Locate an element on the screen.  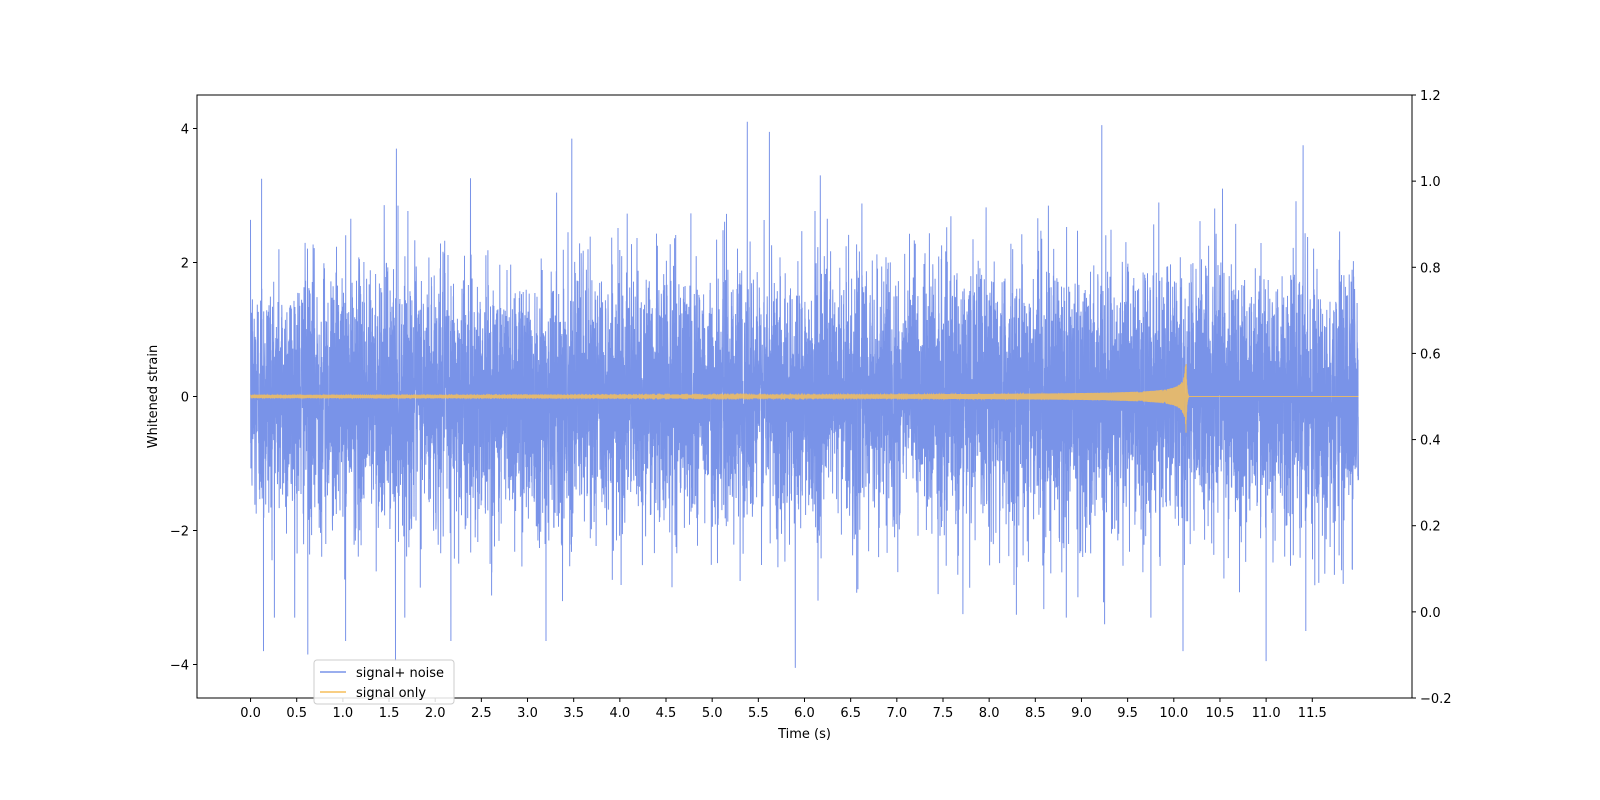
signal-only-line is located at coordinates (804, 398).